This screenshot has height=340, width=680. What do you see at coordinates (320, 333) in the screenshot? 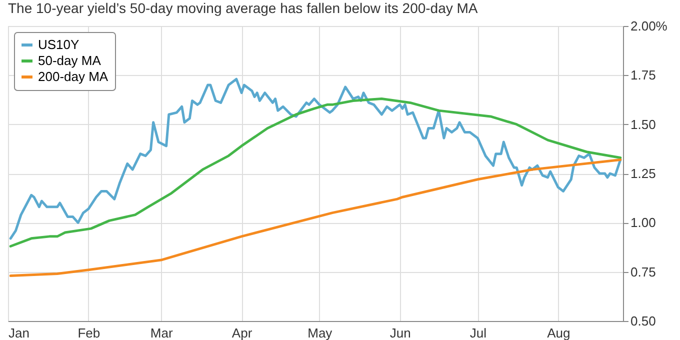
I see `x-tick-label: May` at bounding box center [320, 333].